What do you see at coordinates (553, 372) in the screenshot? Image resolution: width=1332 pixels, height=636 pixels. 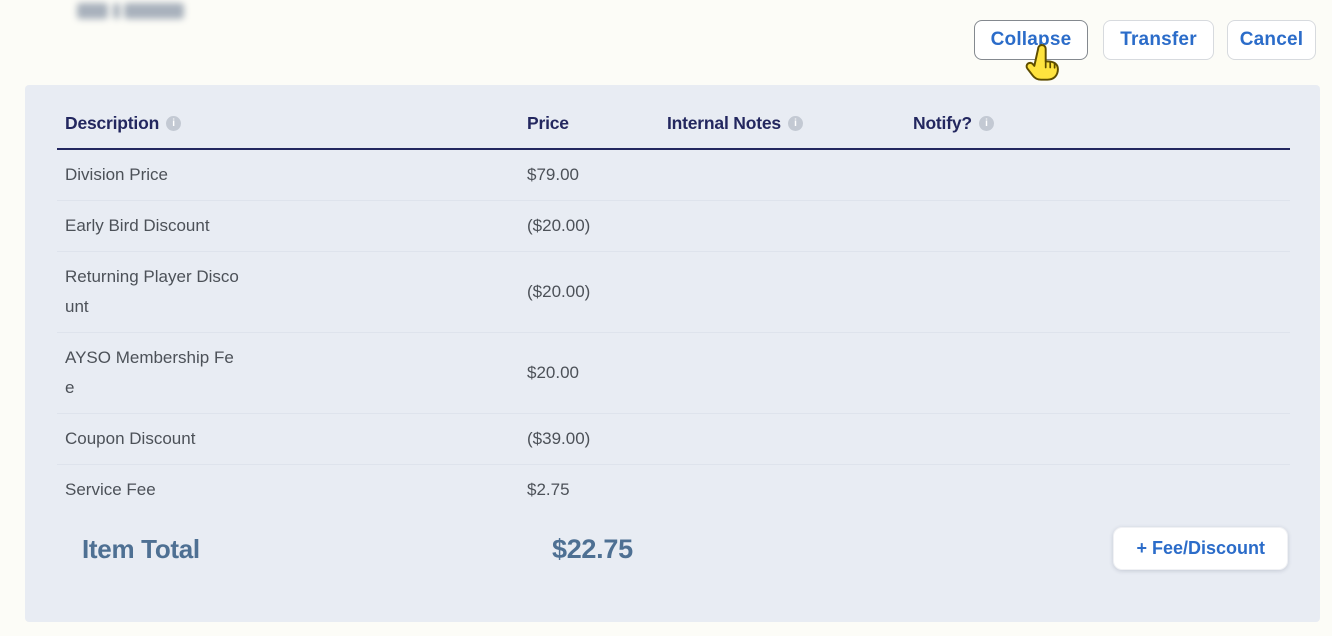 I see `fee-price: $20.00` at bounding box center [553, 372].